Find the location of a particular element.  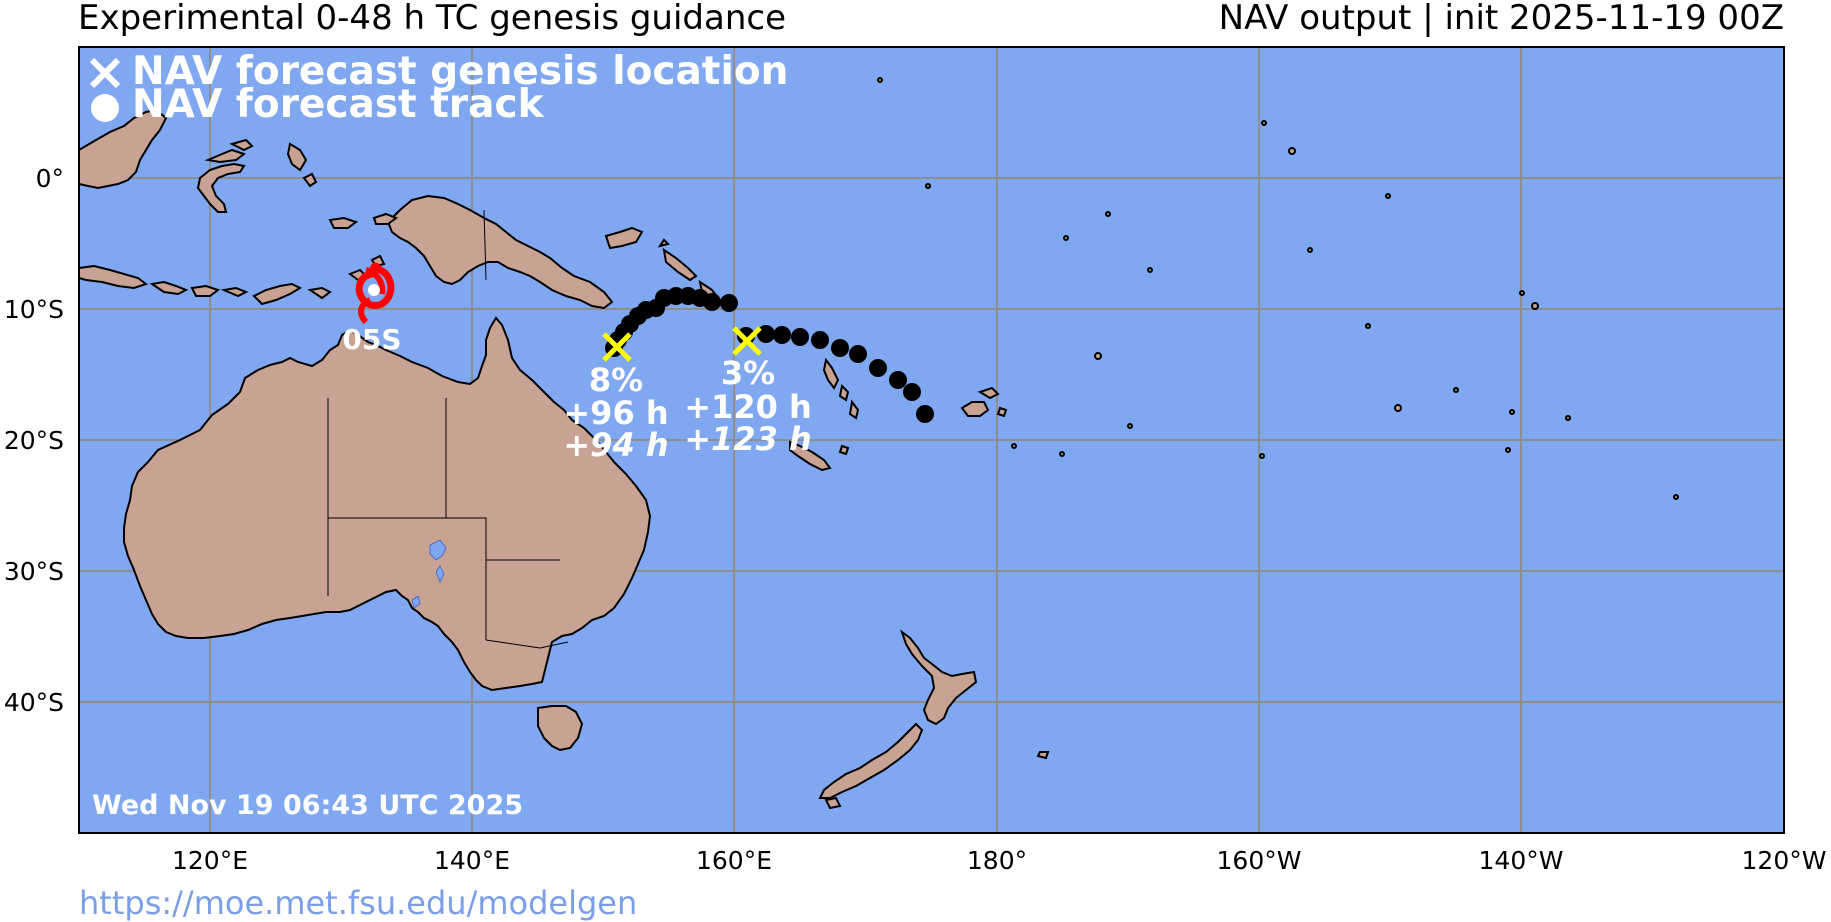

model-init-label: NAV output | init 2025-11-19 00Z is located at coordinates (1501, 19).